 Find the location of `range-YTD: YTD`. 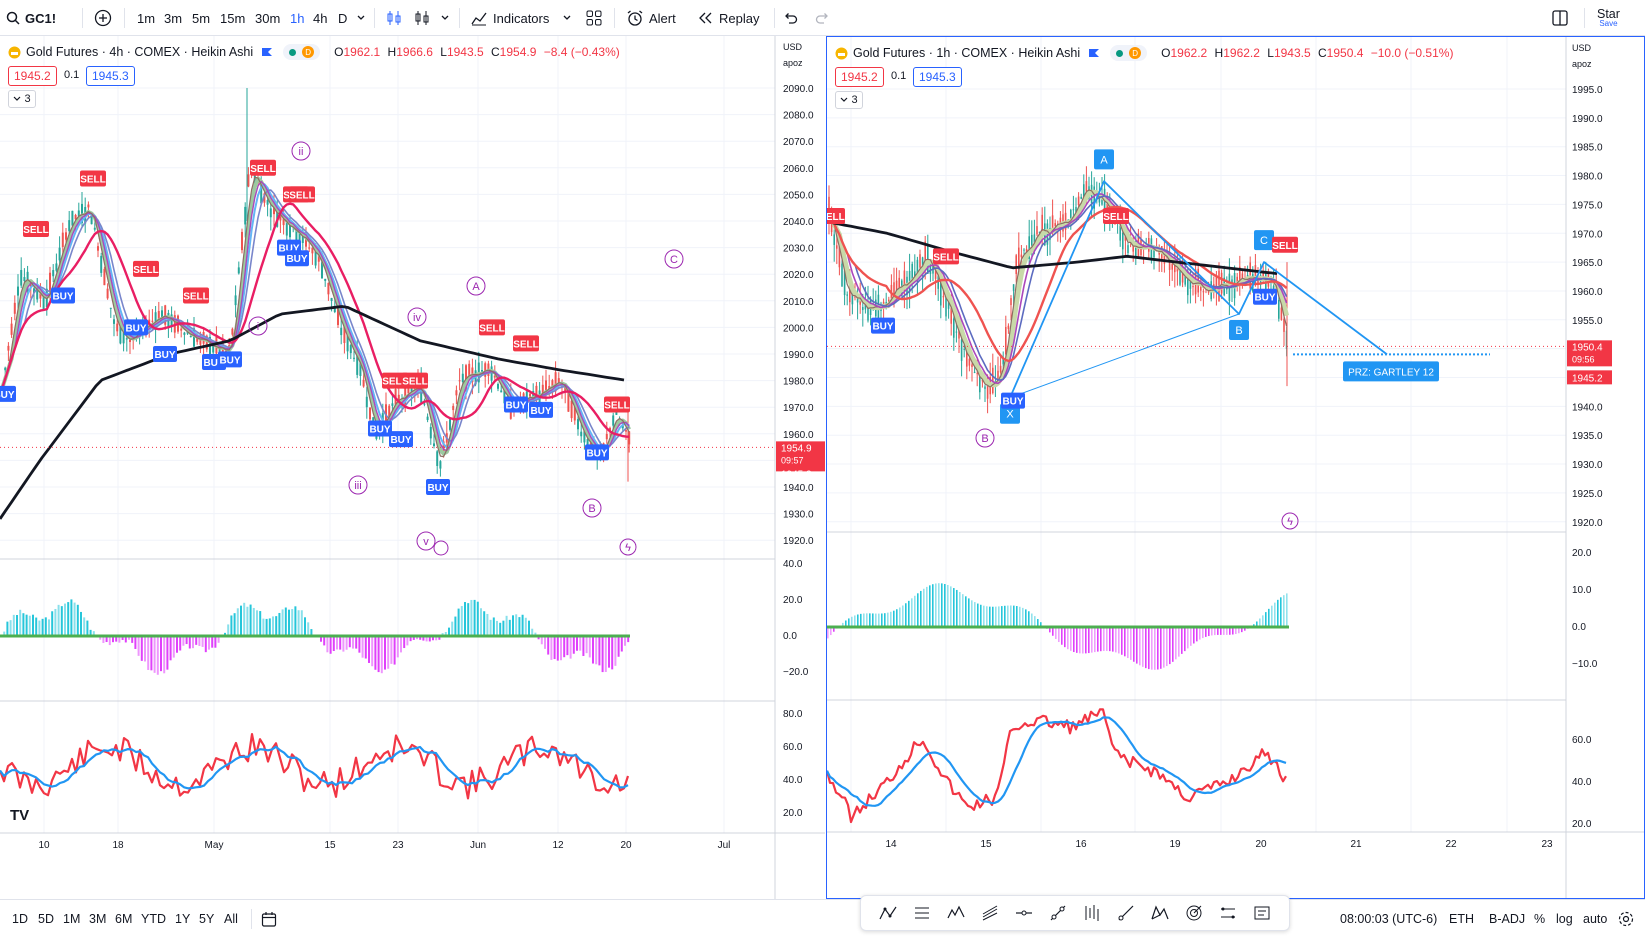

range-YTD: YTD is located at coordinates (153, 918).